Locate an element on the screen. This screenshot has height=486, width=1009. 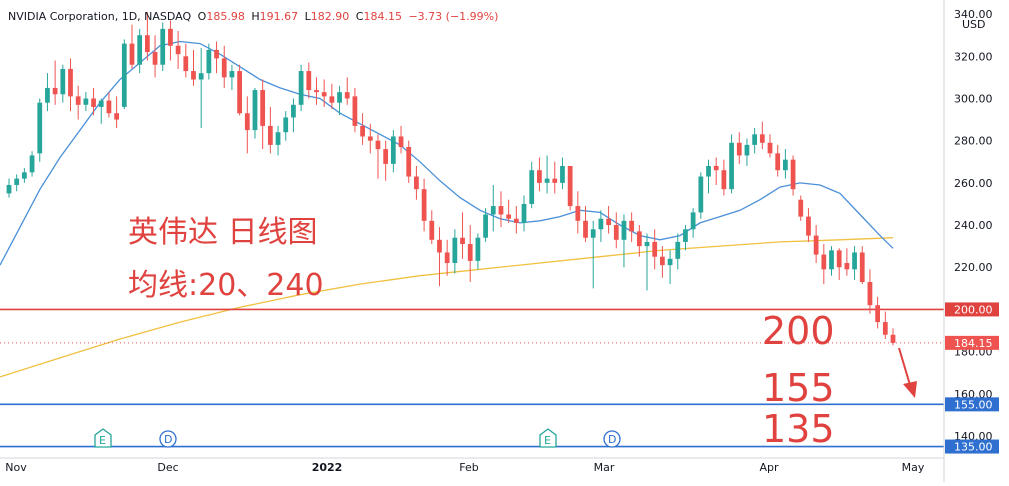
price-tick-label: 340.00 is located at coordinates (973, 14).